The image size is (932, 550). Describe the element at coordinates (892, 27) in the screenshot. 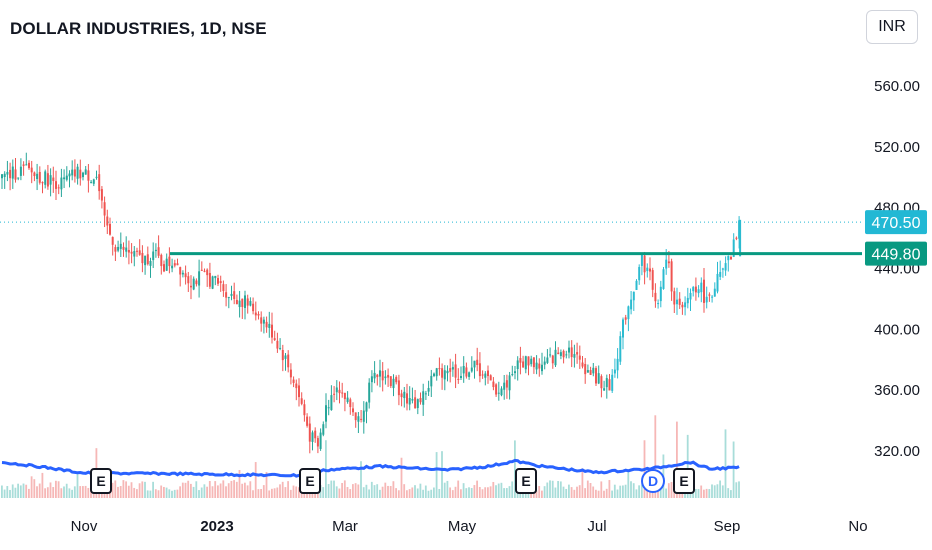

I see `currency-button: INR` at that location.